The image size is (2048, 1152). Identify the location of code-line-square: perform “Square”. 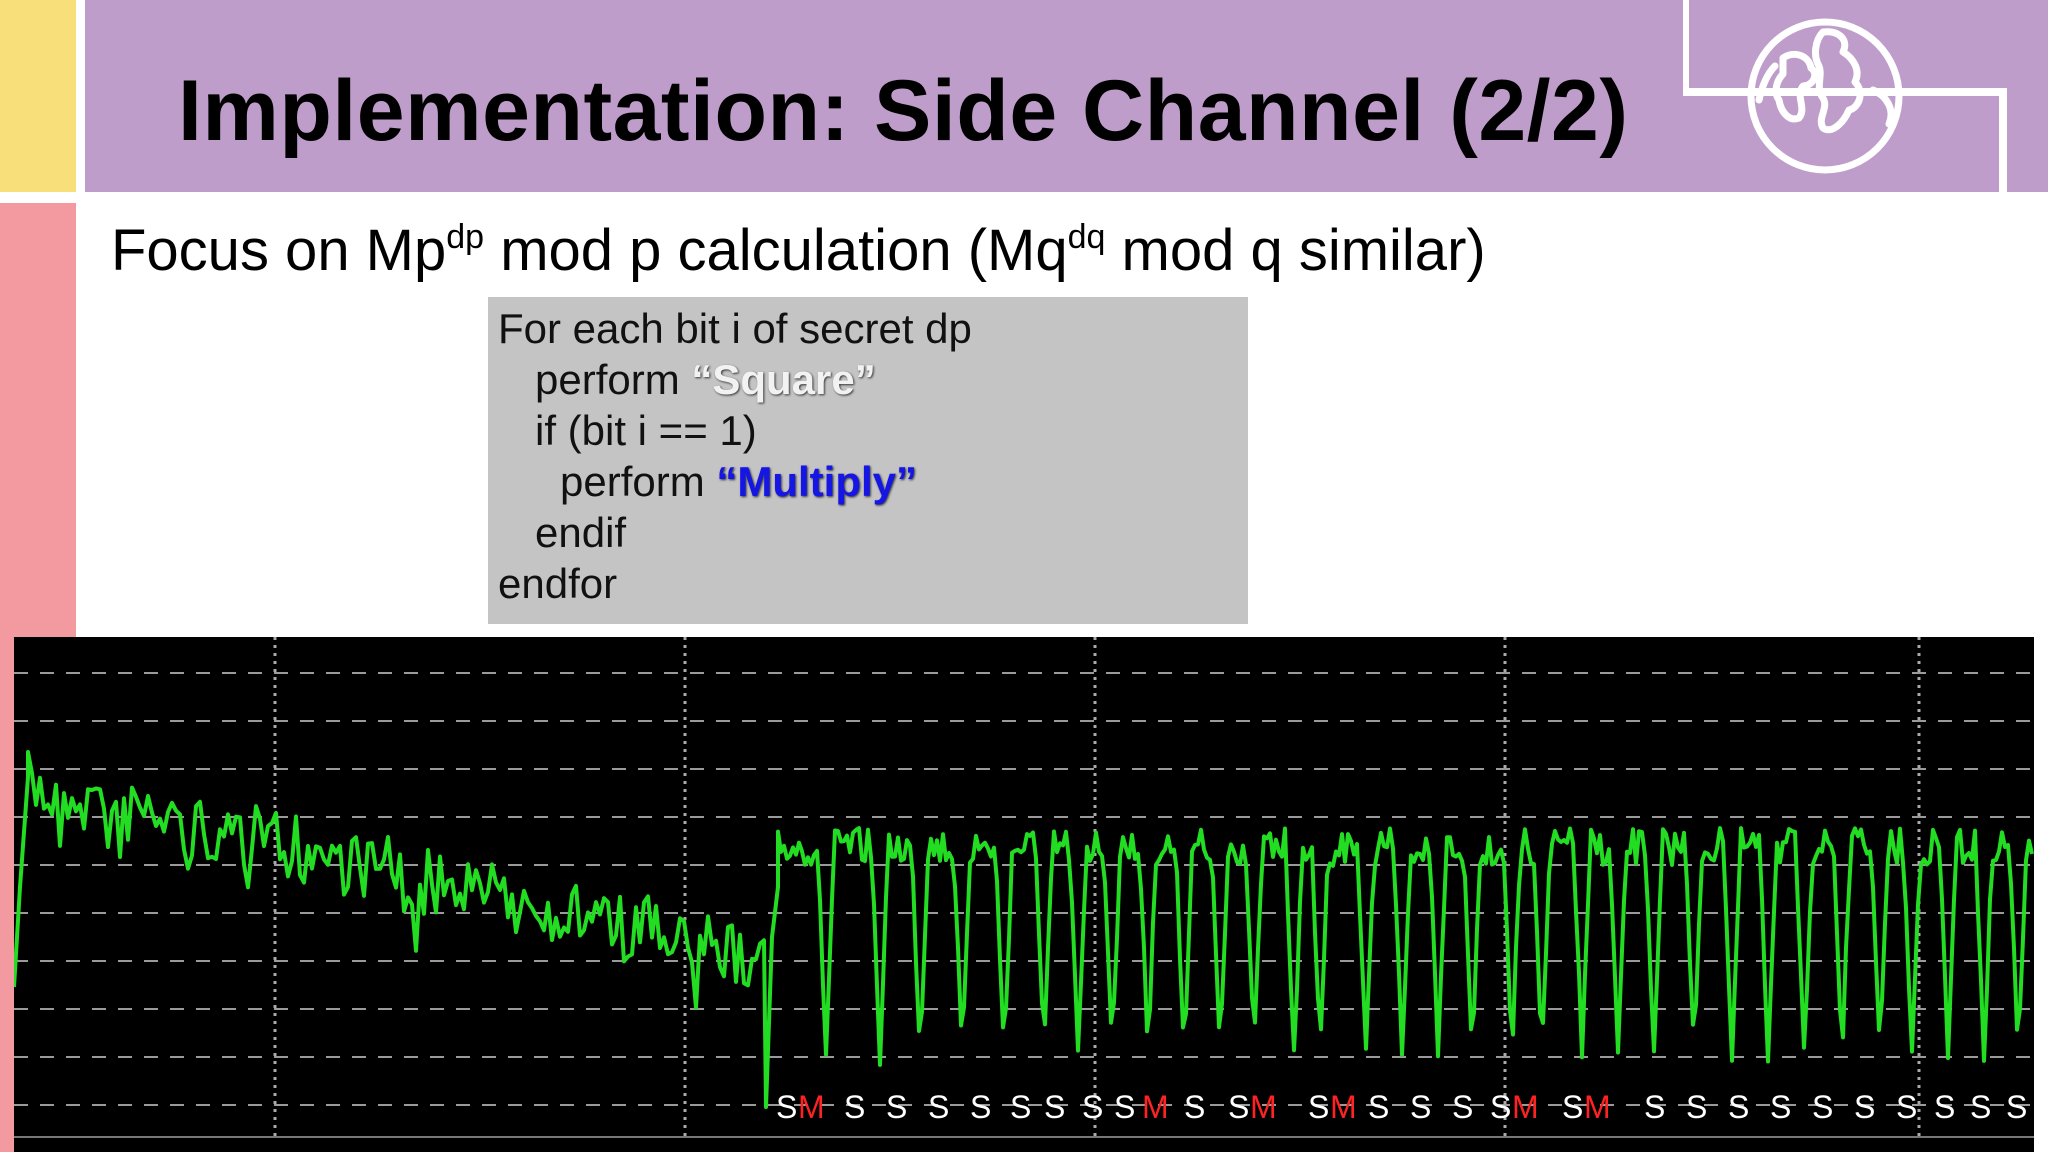
(705, 380).